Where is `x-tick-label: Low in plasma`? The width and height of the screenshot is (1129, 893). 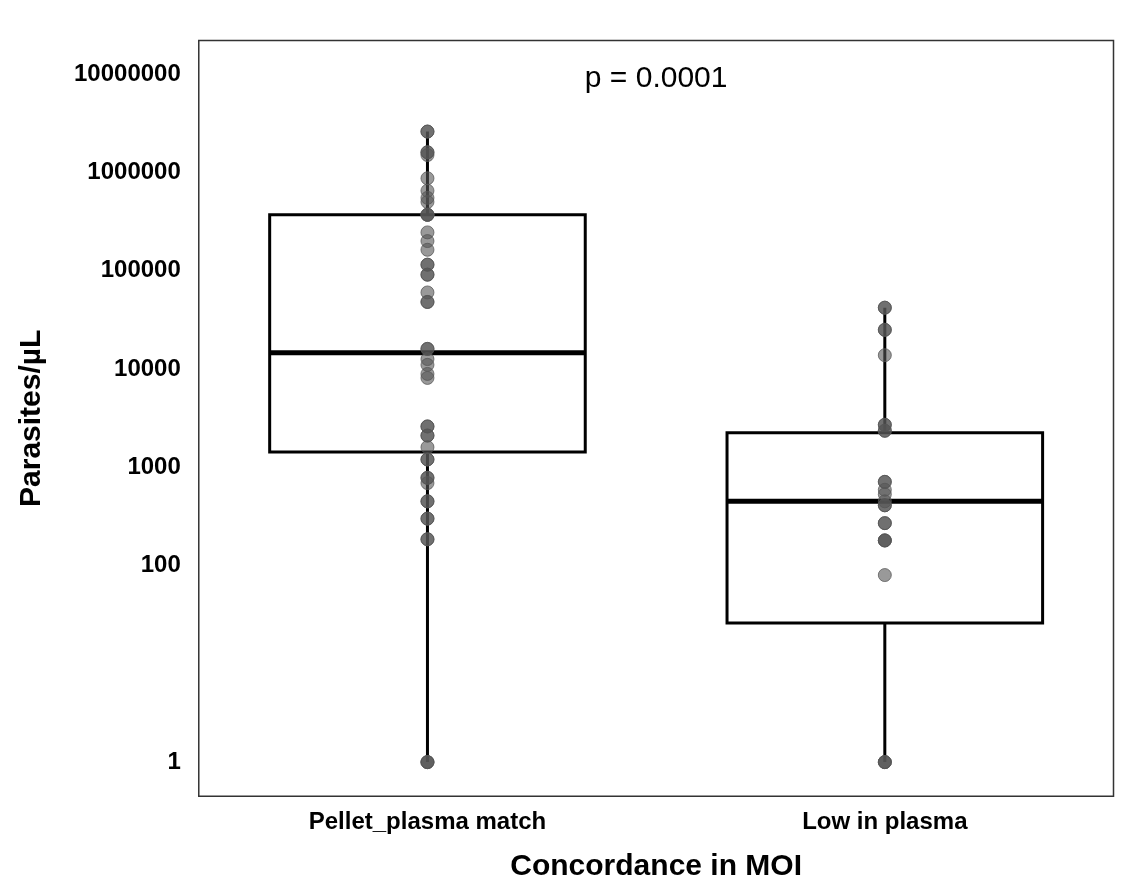 x-tick-label: Low in plasma is located at coordinates (885, 821).